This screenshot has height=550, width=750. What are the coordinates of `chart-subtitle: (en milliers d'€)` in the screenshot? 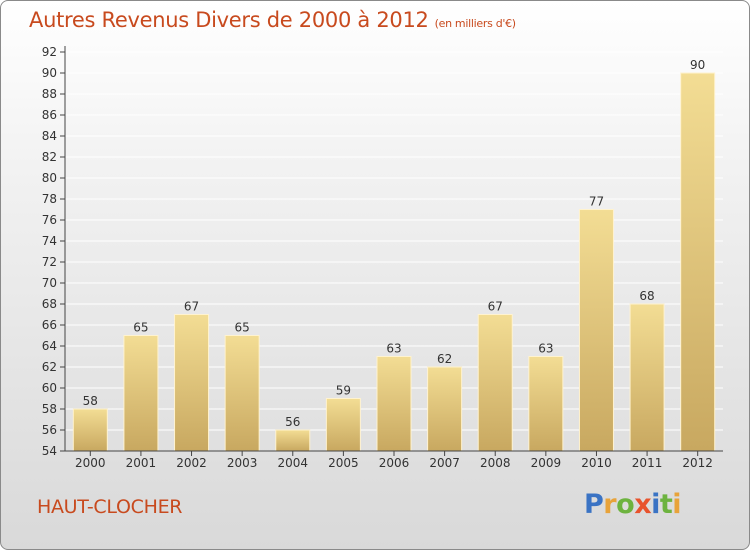 It's located at (475, 23).